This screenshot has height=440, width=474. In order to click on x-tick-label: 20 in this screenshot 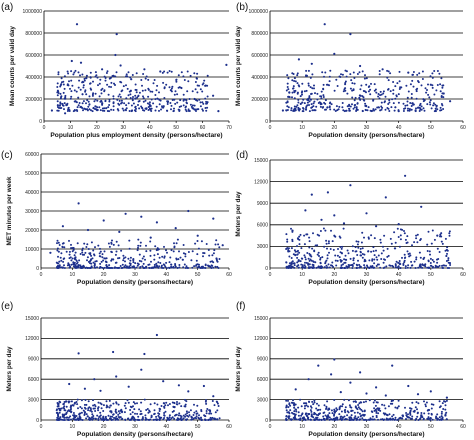, I will do `click(97, 128)`.